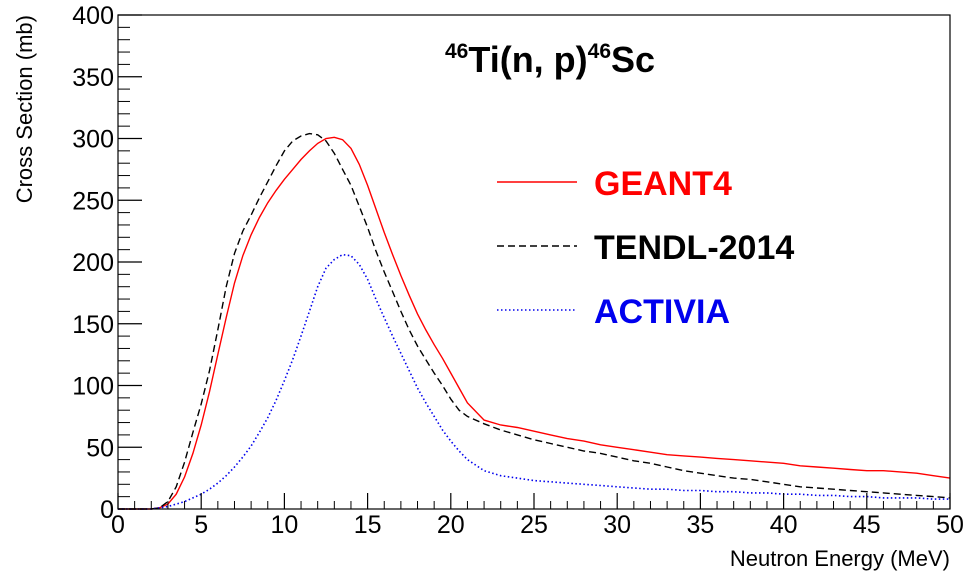 The width and height of the screenshot is (968, 579). I want to click on y-tick-label: 100, so click(93, 387).